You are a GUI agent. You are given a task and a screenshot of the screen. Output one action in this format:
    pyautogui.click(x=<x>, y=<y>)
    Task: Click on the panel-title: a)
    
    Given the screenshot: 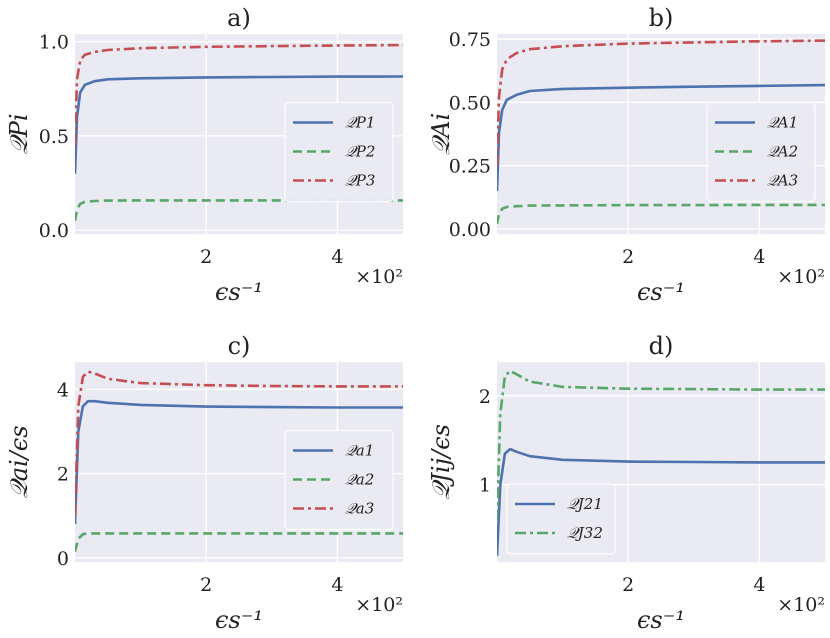 What is the action you would take?
    pyautogui.click(x=239, y=18)
    